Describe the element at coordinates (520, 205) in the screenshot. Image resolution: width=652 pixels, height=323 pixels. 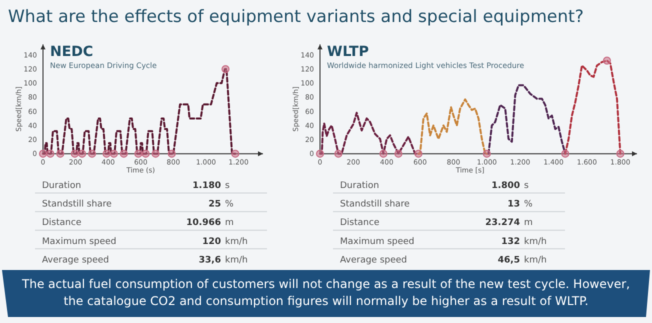
I see `text: 13 %` at that location.